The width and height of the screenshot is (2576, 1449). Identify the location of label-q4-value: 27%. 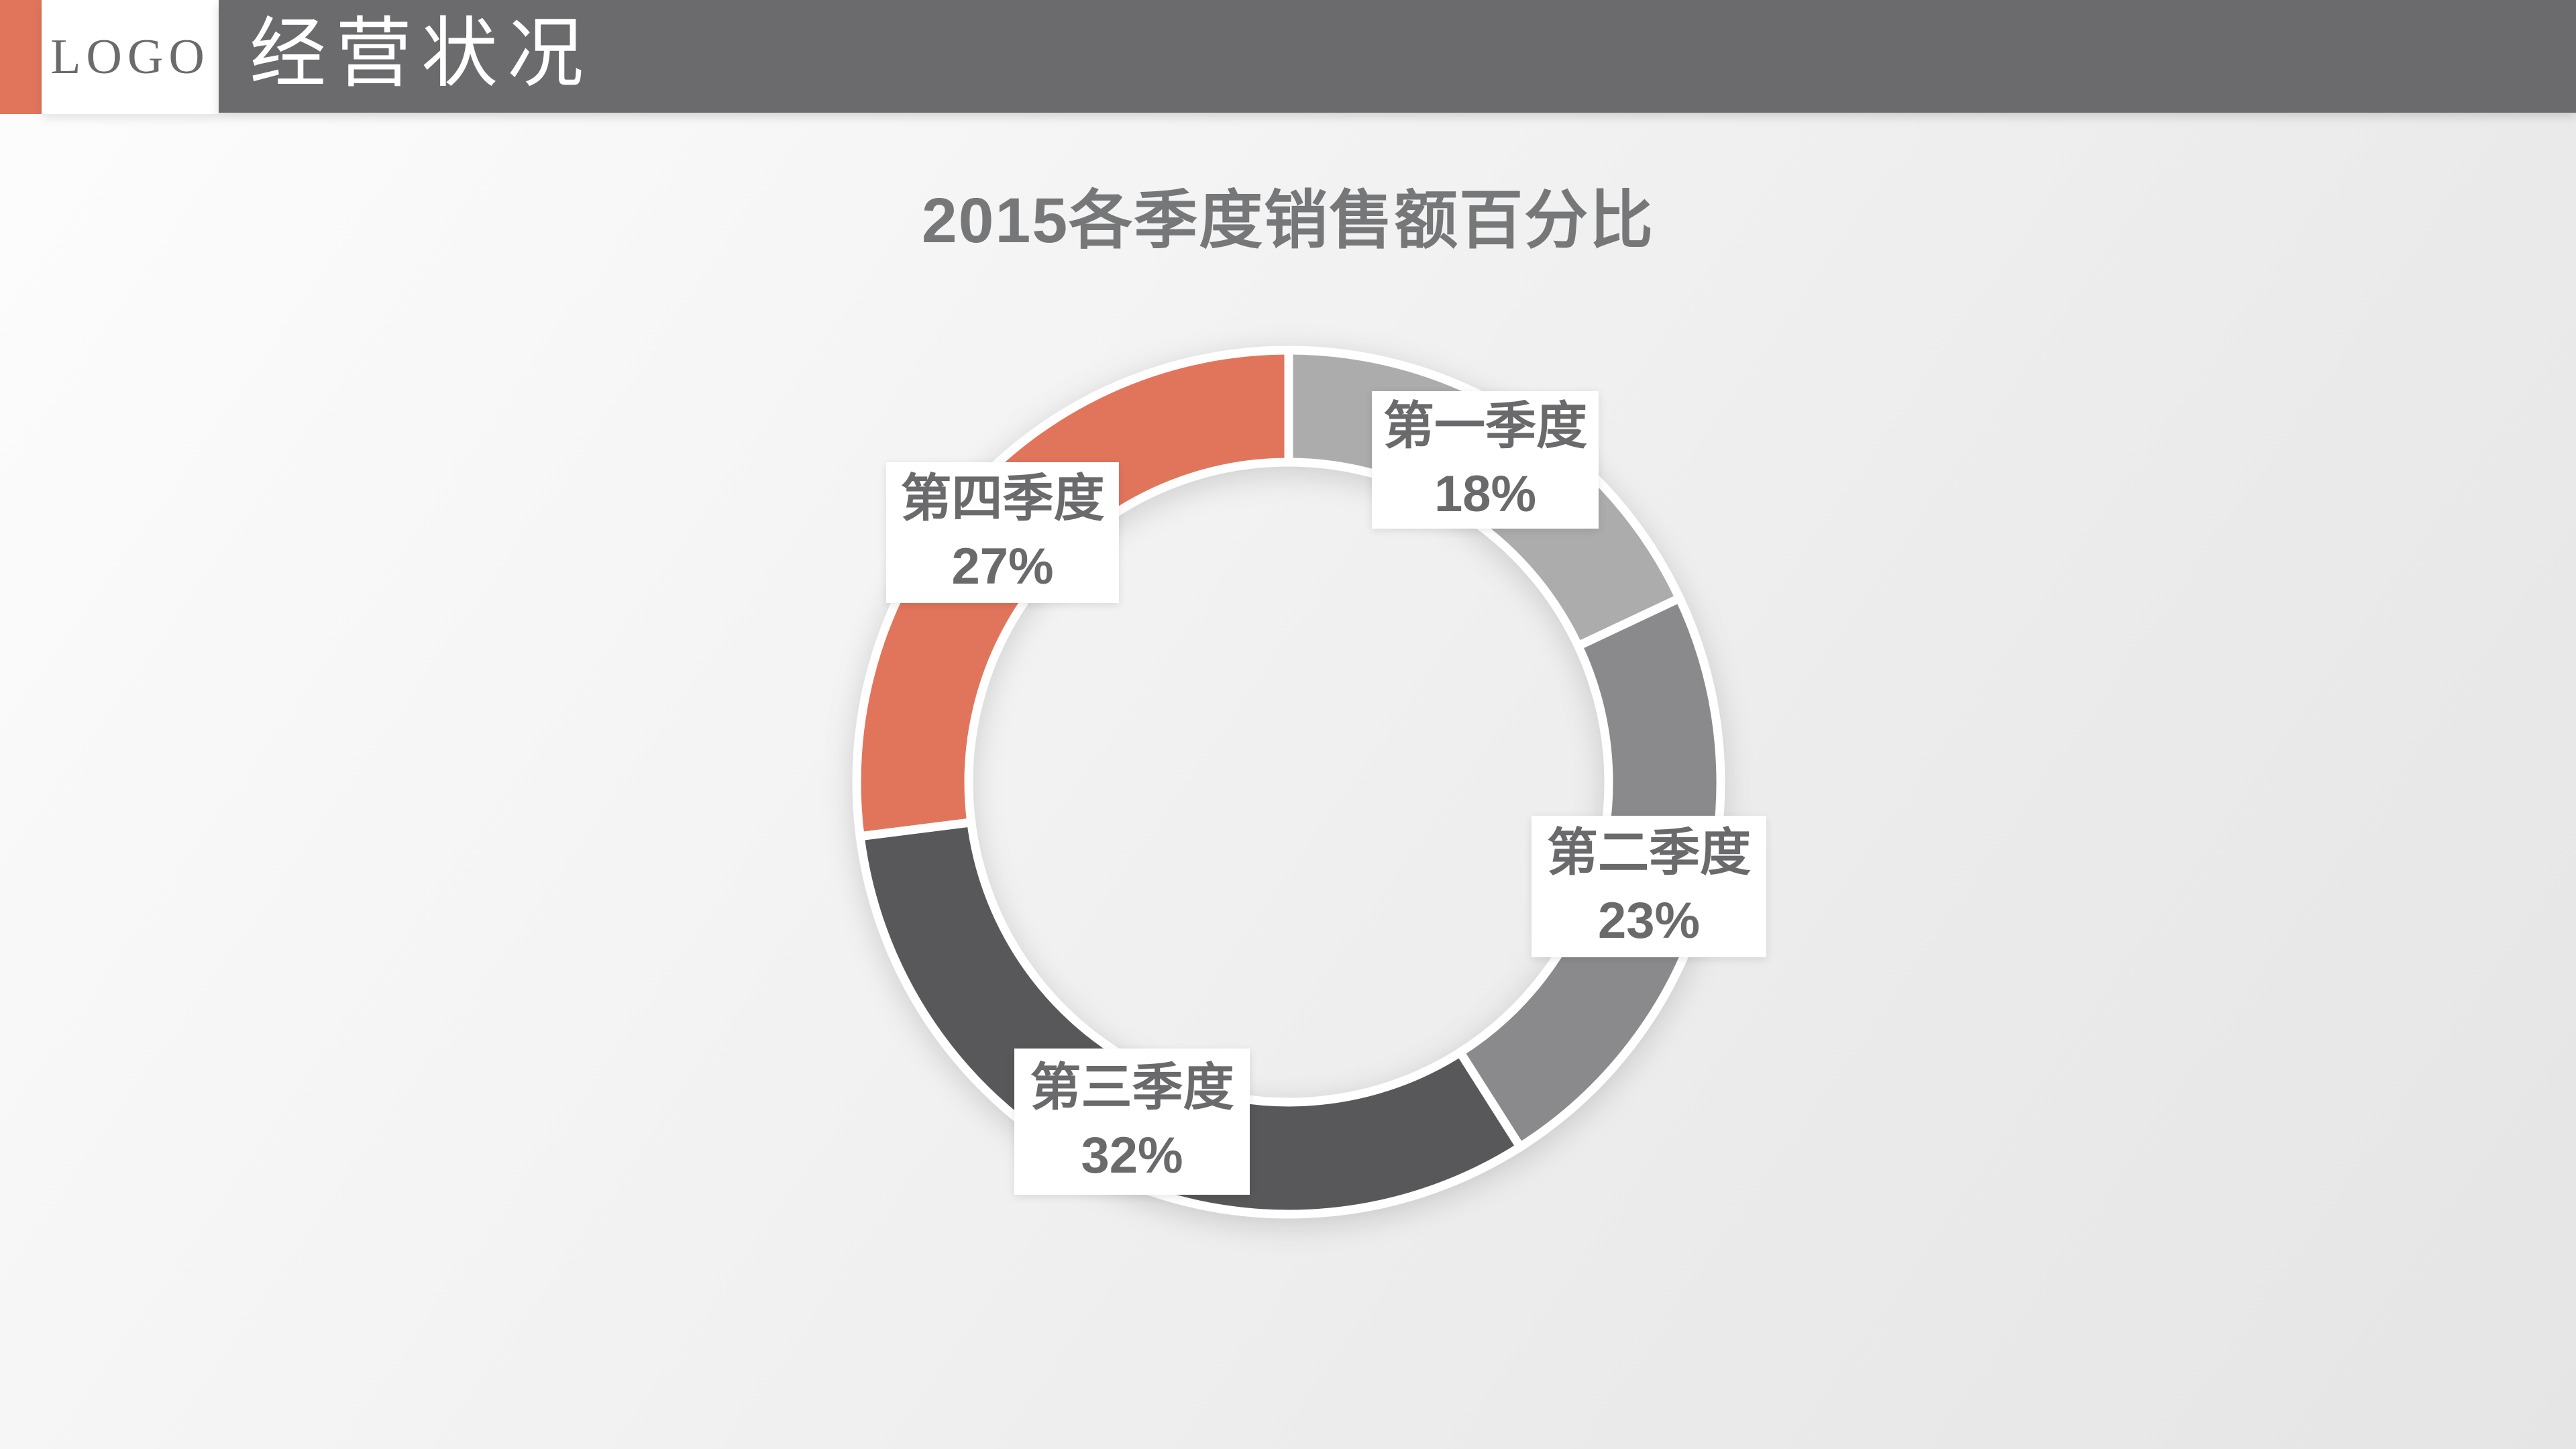
(1002, 566).